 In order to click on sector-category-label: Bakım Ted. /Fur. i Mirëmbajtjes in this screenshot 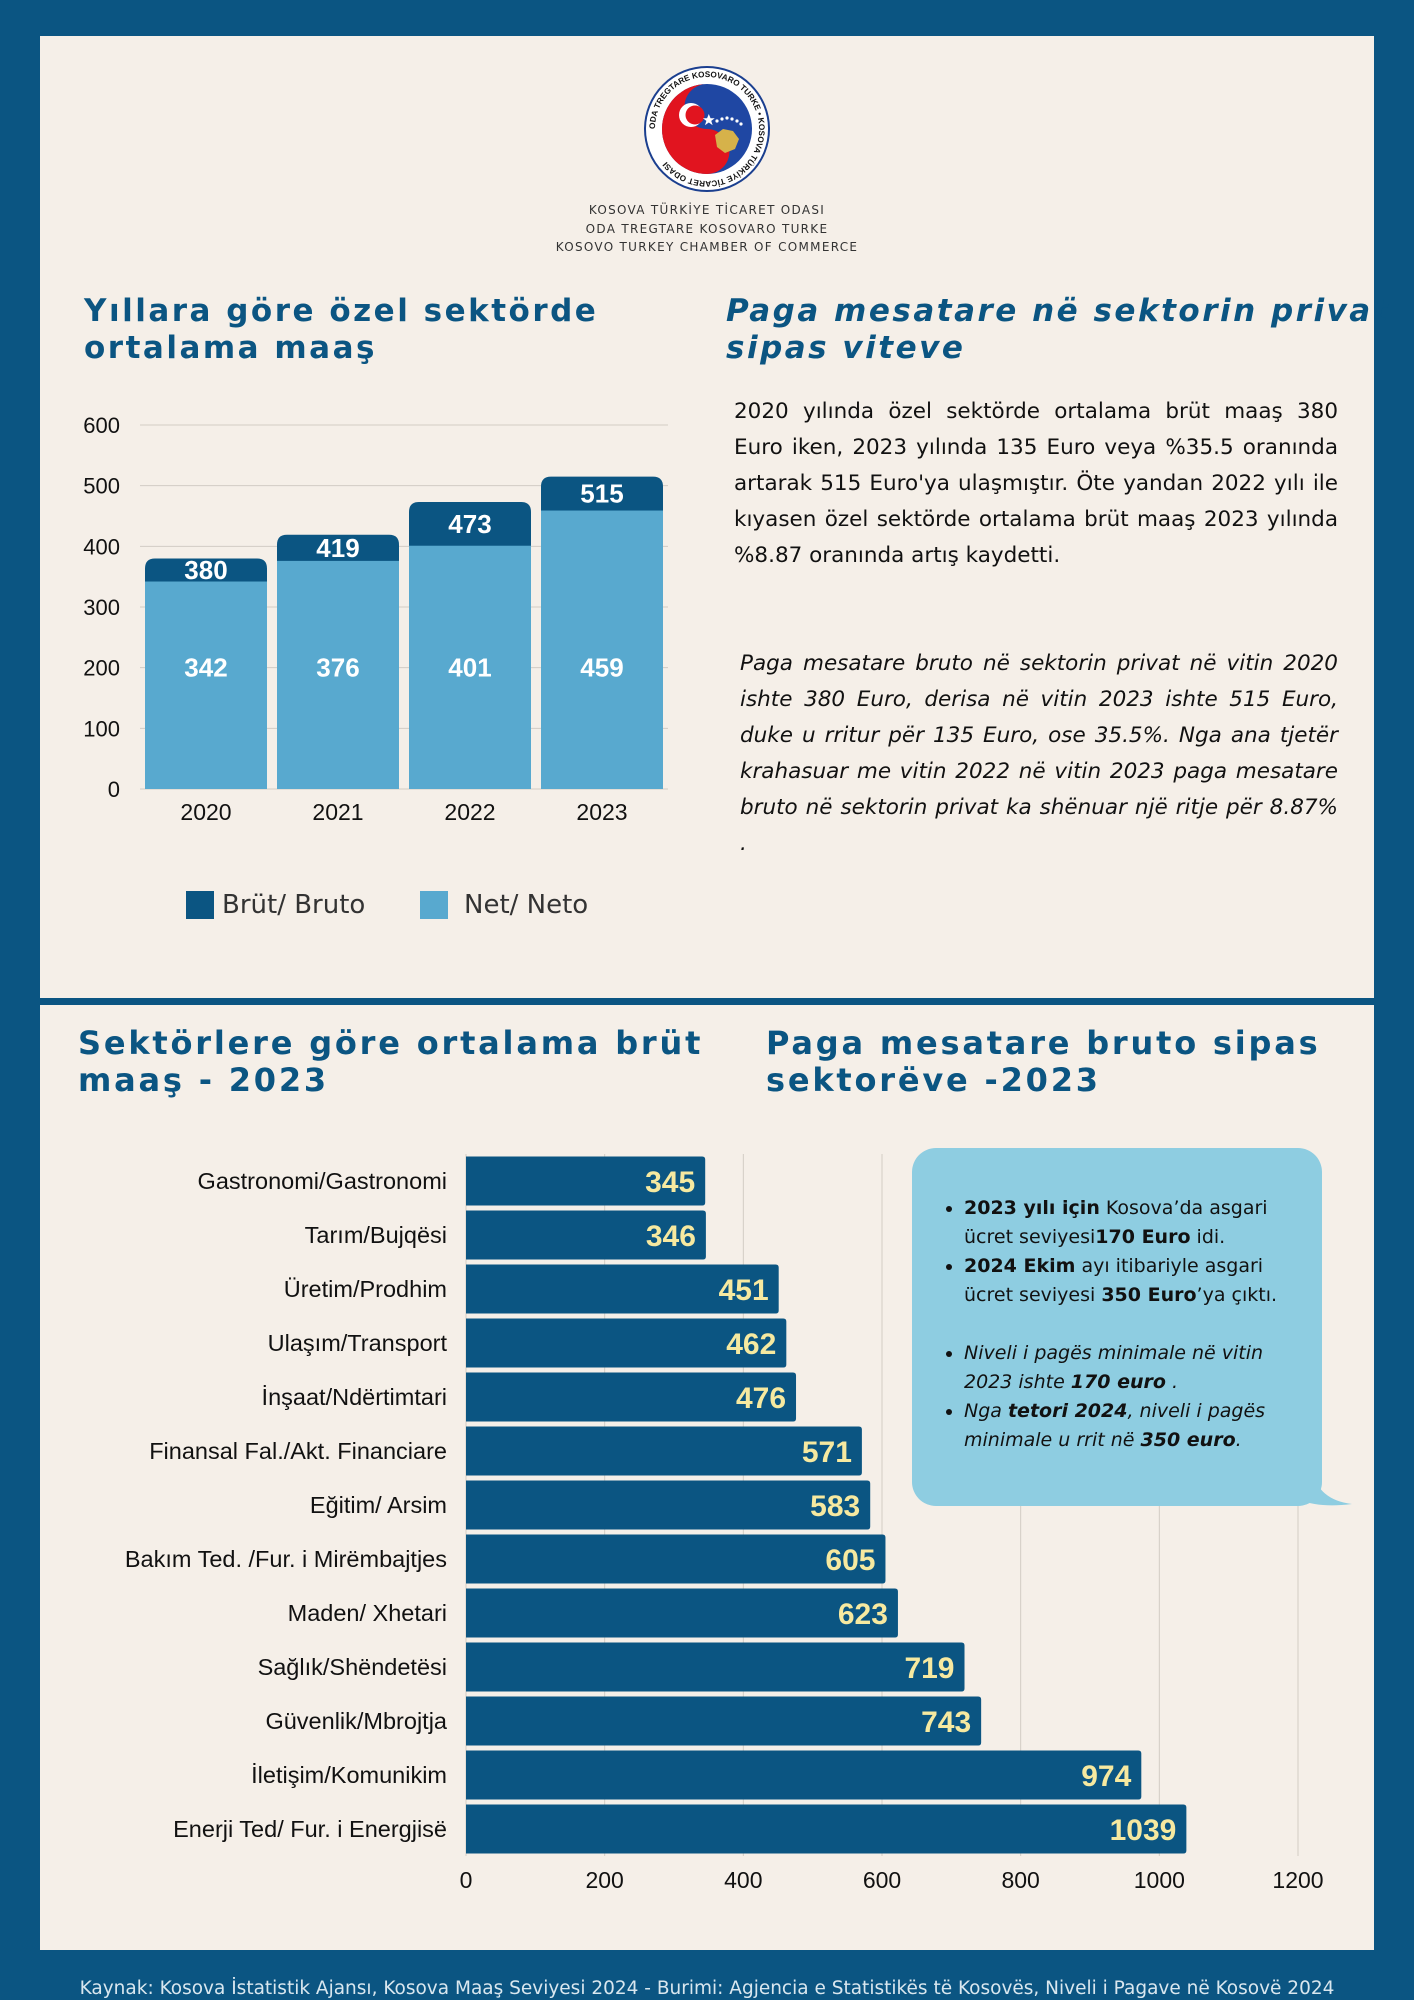, I will do `click(286, 1559)`.